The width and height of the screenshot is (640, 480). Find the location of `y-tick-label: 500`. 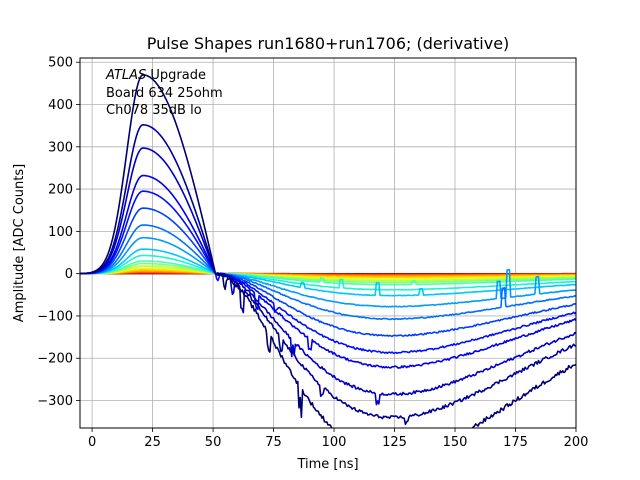

y-tick-label: 500 is located at coordinates (60, 63).